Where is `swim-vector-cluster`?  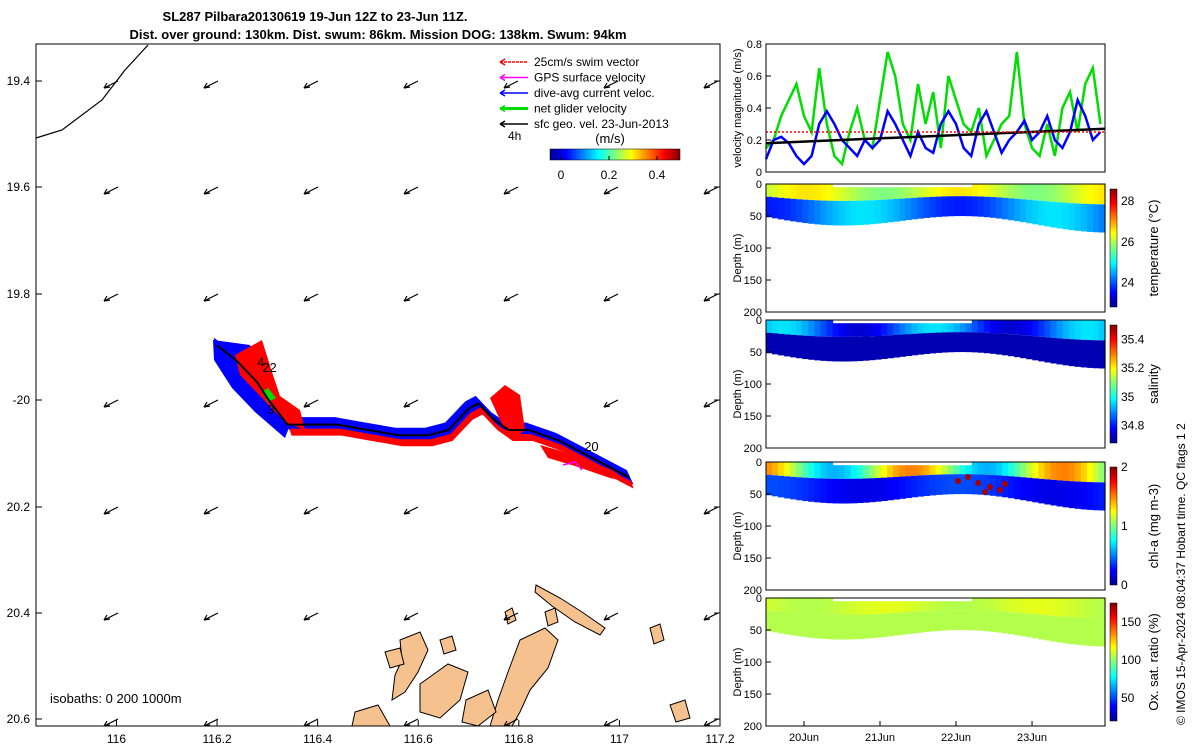
swim-vector-cluster is located at coordinates (507, 412).